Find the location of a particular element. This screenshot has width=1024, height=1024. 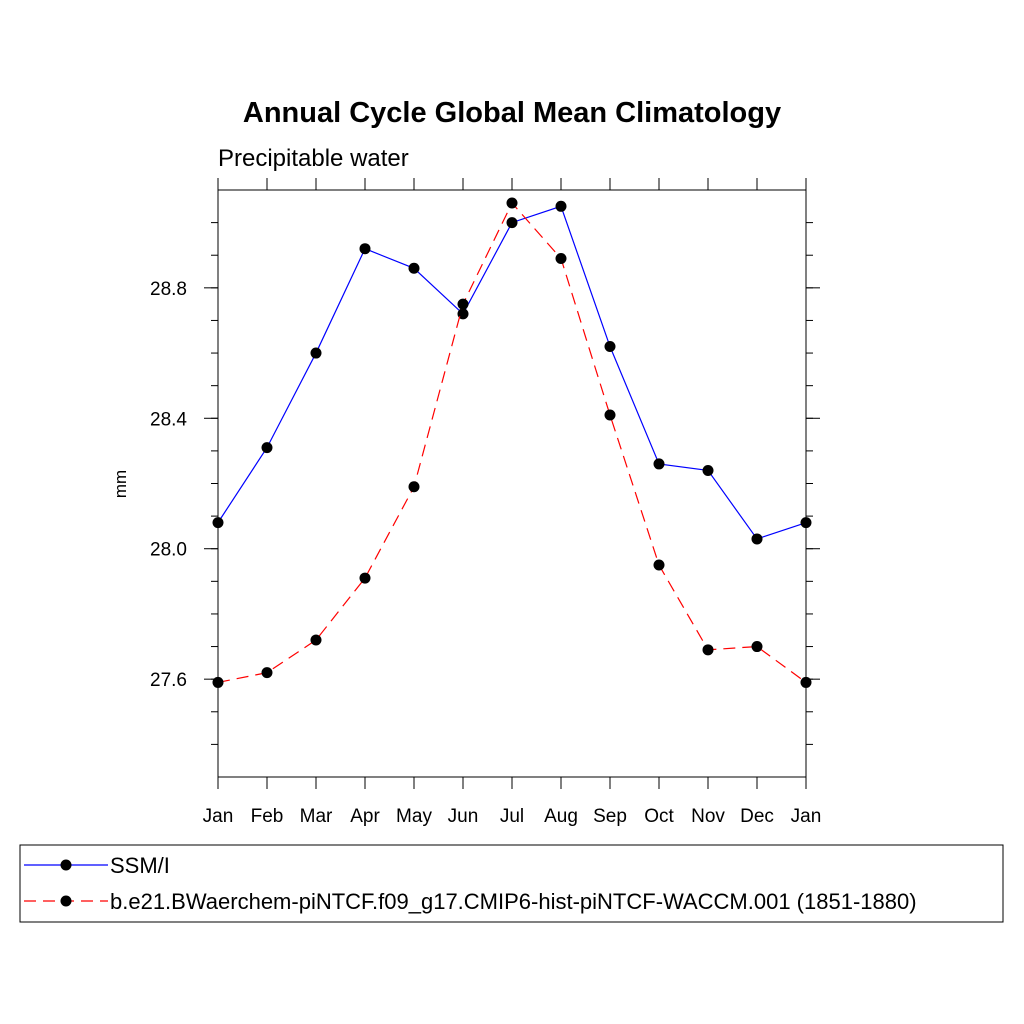

x-tick-label: Mar is located at coordinates (316, 816).